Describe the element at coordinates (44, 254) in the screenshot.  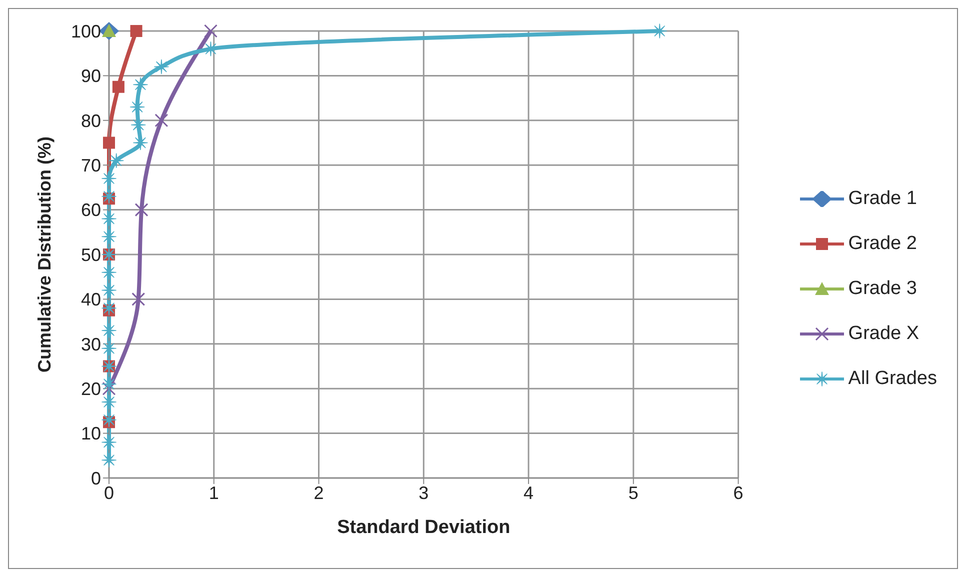
I see `y-axis-title: Cumulative Distribution (%)` at that location.